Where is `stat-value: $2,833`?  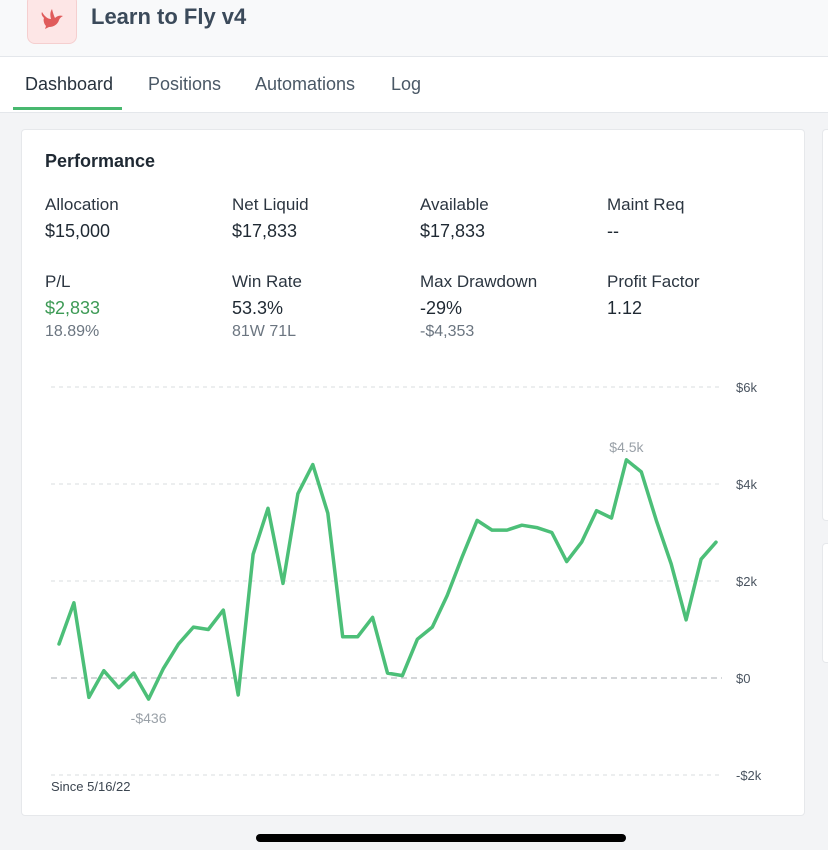 stat-value: $2,833 is located at coordinates (73, 308).